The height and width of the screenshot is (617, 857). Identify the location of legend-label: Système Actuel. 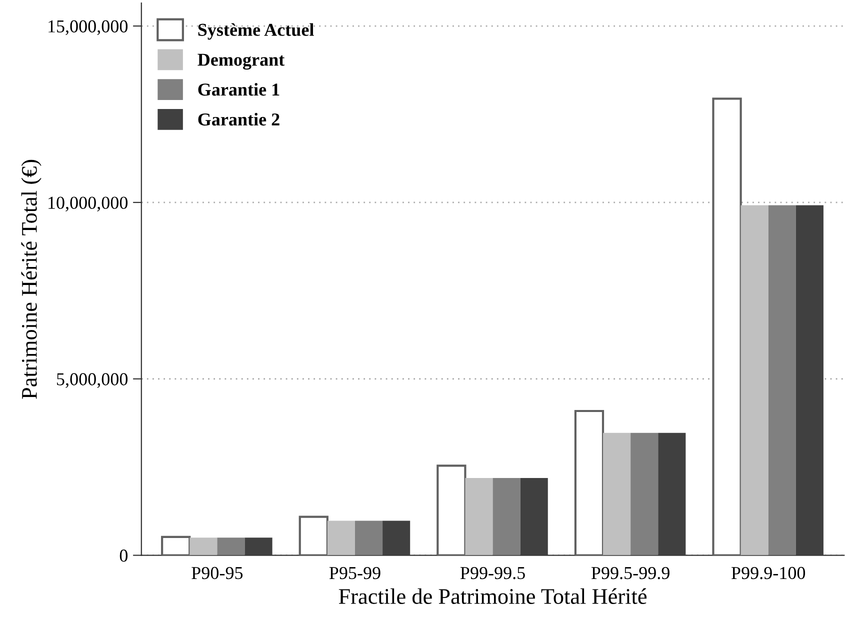
(256, 31).